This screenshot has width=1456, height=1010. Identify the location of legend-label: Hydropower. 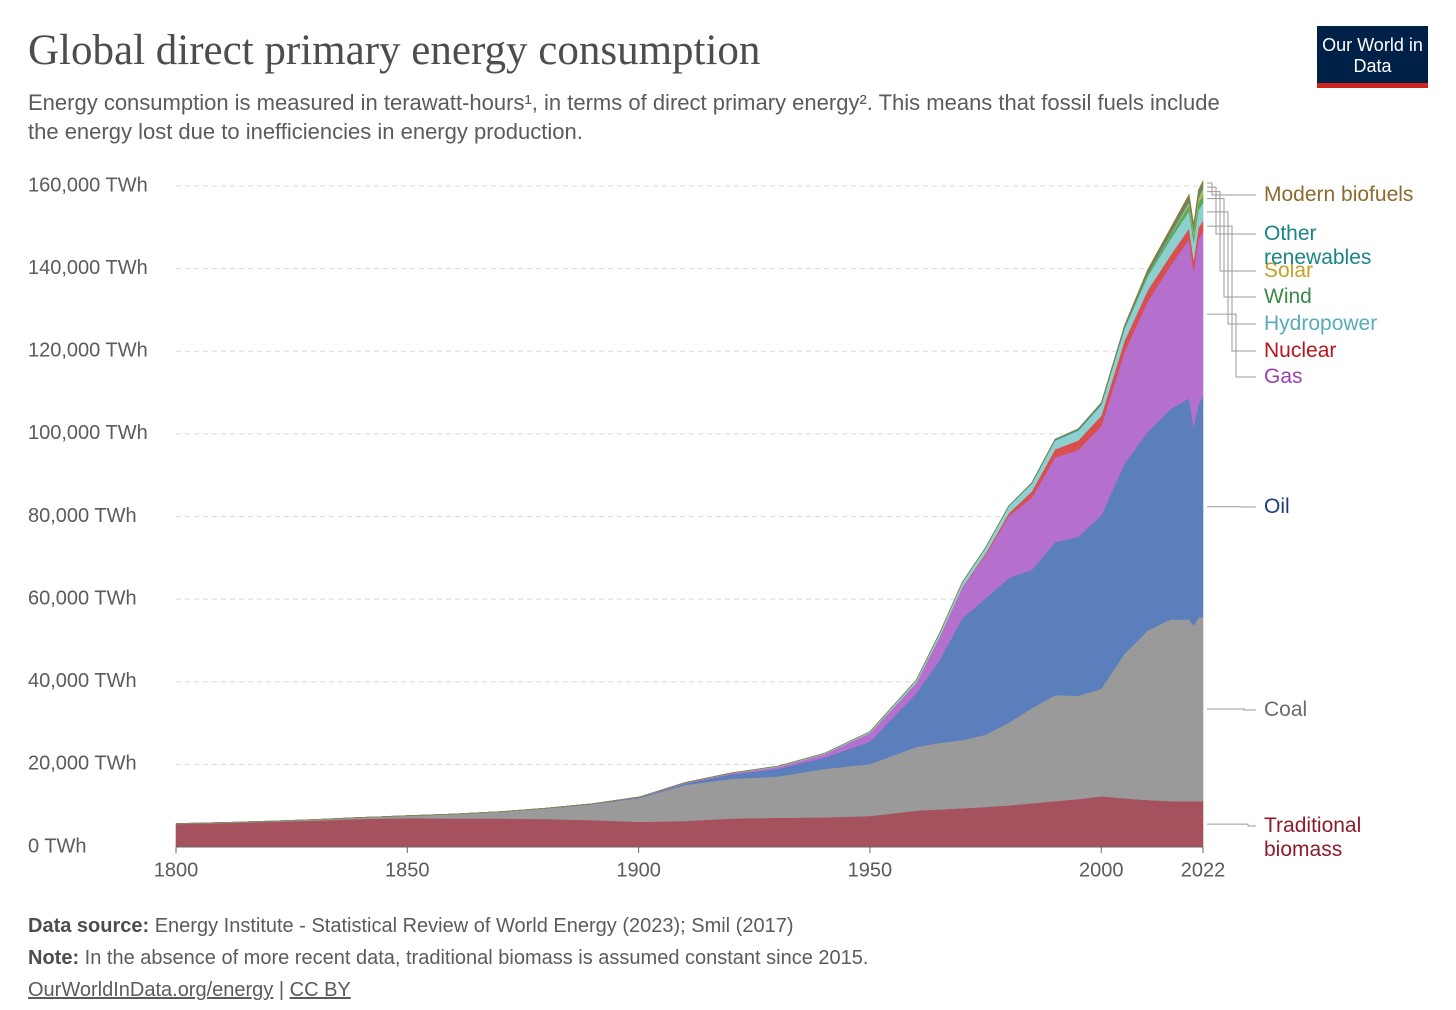
(1321, 323).